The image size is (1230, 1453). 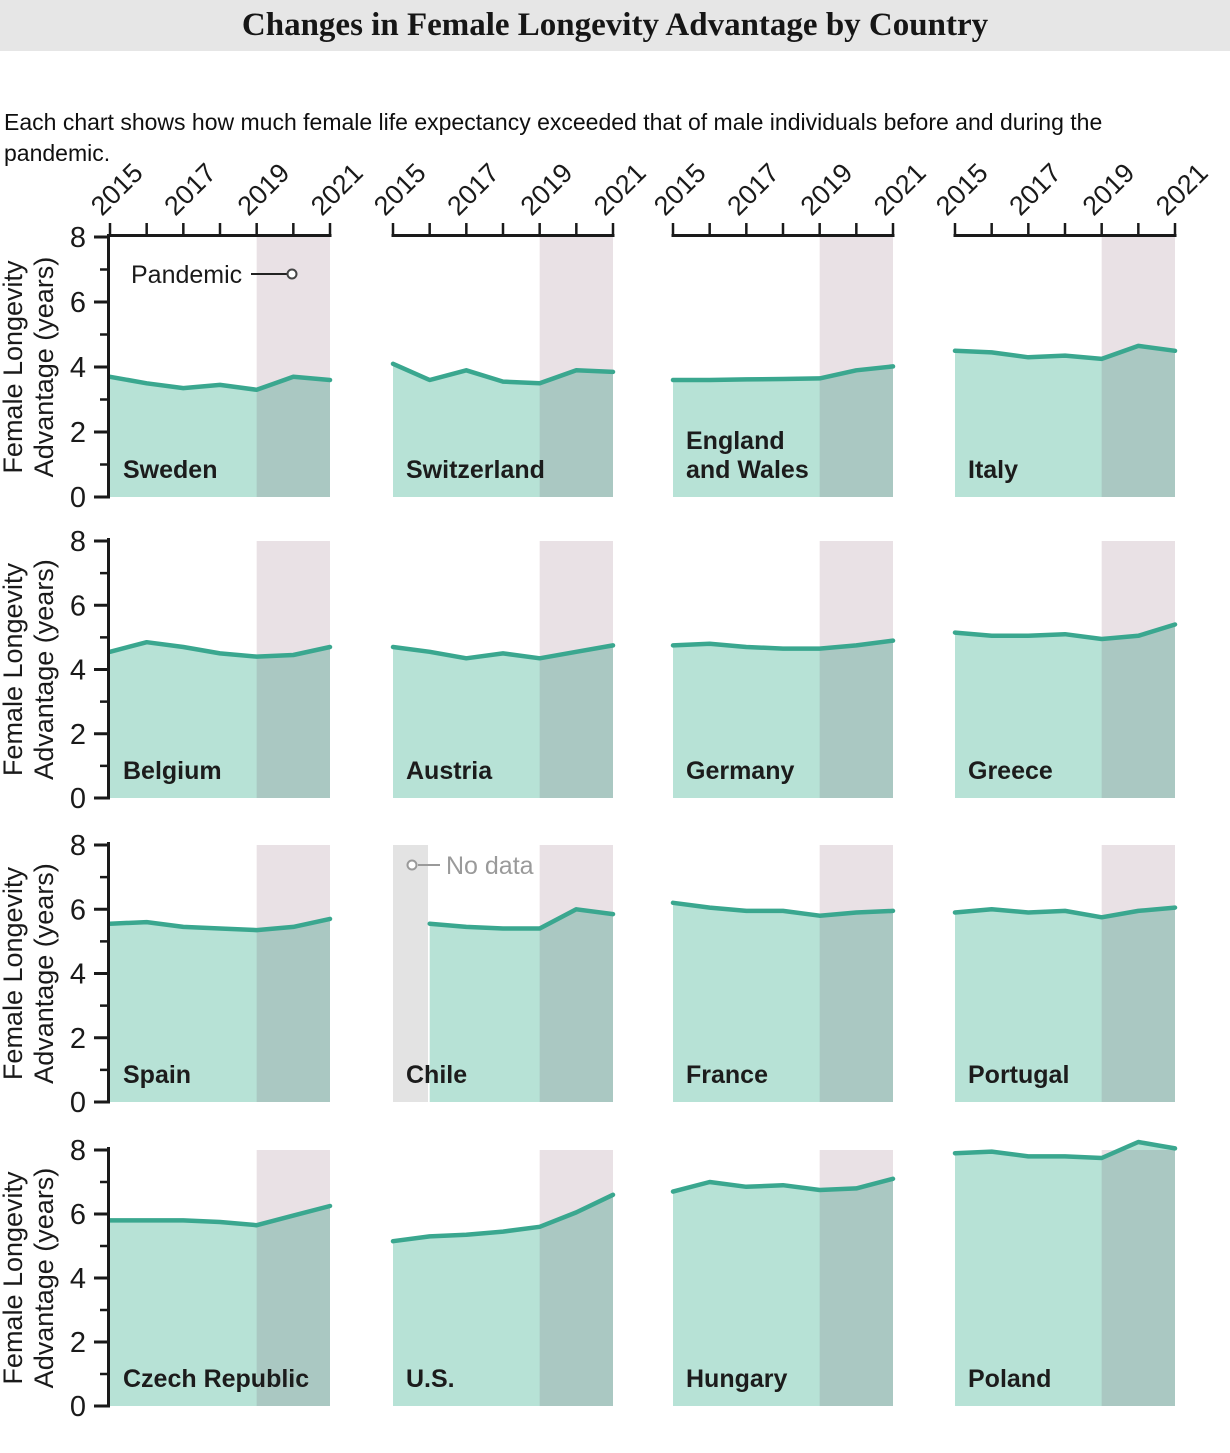 I want to click on chart-austria: Austria, so click(x=503, y=669).